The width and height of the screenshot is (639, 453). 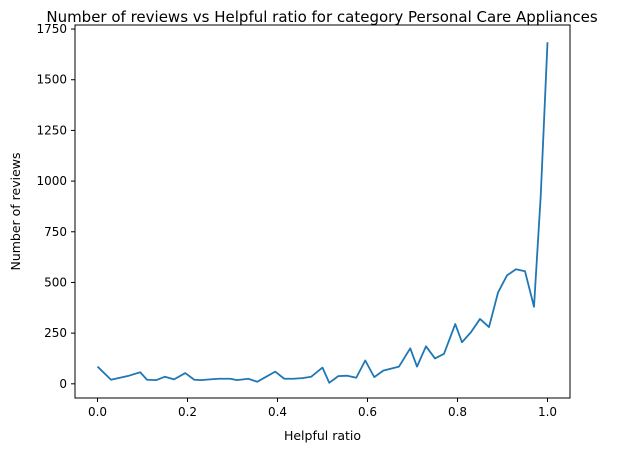 What do you see at coordinates (367, 412) in the screenshot?
I see `x-tick-label: 0.6` at bounding box center [367, 412].